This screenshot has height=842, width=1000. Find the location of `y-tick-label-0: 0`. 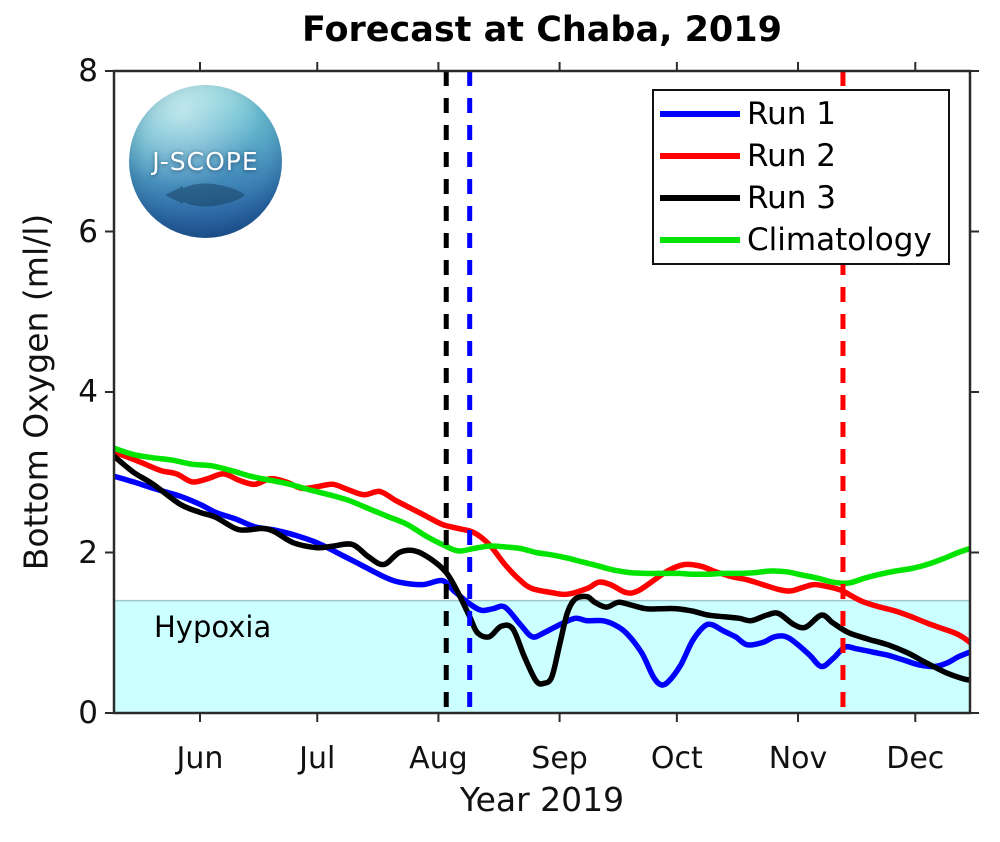

y-tick-label-0: 0 is located at coordinates (88, 713).